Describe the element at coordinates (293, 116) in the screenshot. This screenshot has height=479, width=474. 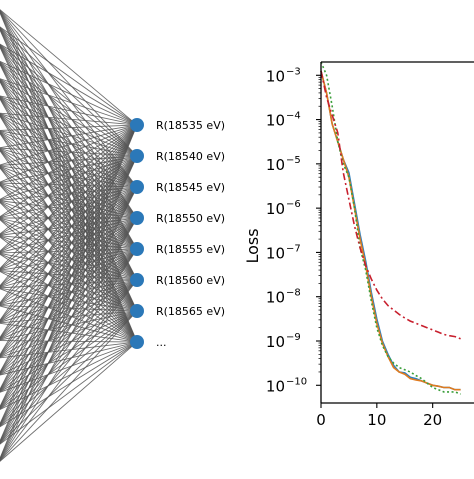
I see `y-tick-exponent: −4` at that location.